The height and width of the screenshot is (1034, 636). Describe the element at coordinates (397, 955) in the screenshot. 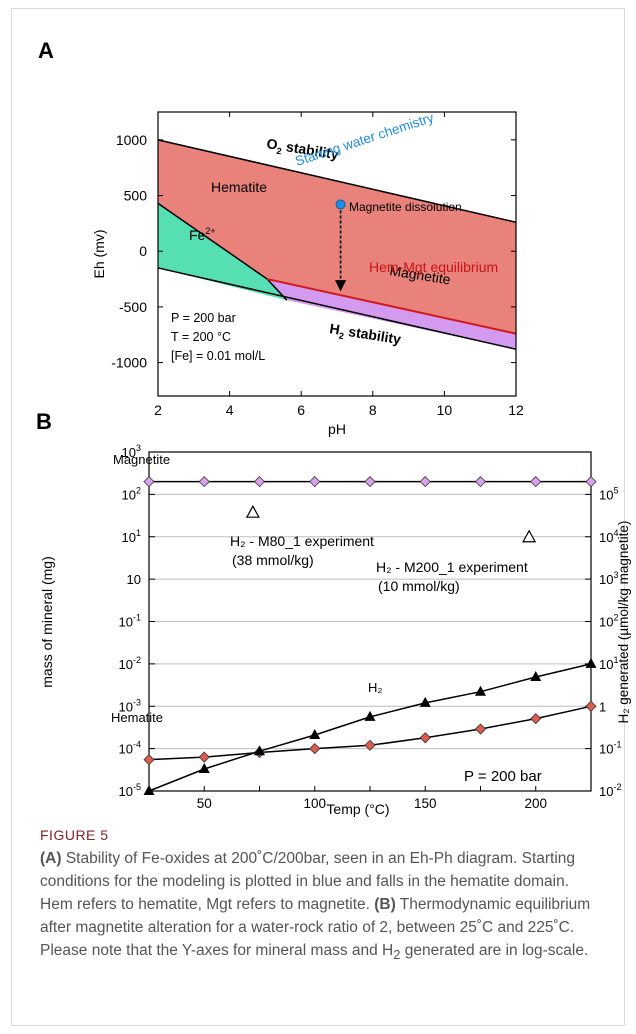

I see `caption-b-sub: 2` at that location.